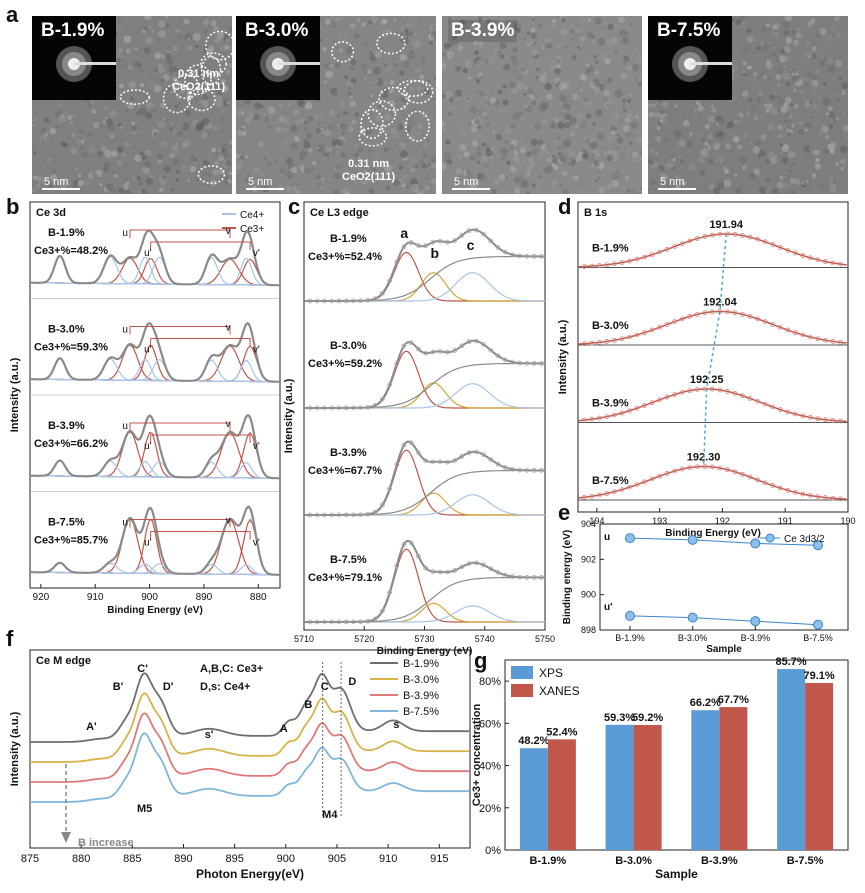 This screenshot has height=893, width=865. Describe the element at coordinates (607, 537) in the screenshot. I see `series-label: u` at that location.